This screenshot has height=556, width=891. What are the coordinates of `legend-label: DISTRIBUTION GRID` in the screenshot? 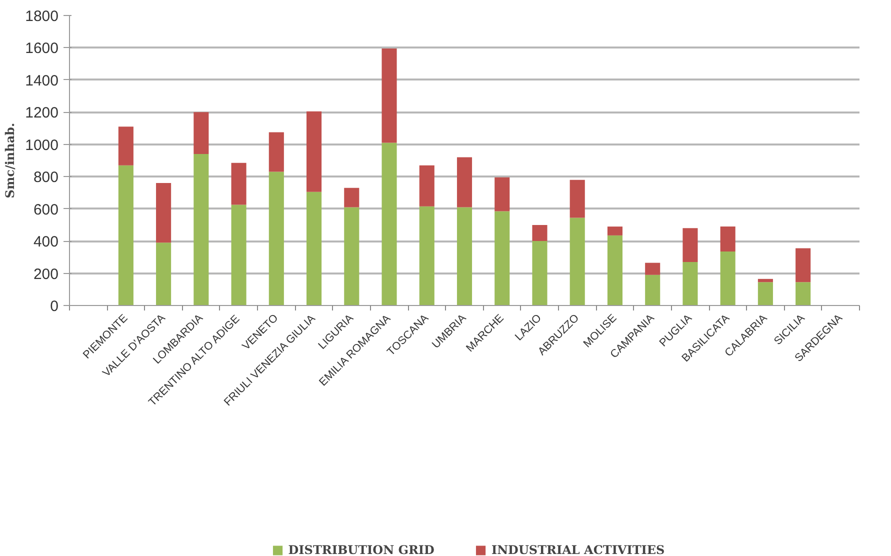 It's located at (361, 549).